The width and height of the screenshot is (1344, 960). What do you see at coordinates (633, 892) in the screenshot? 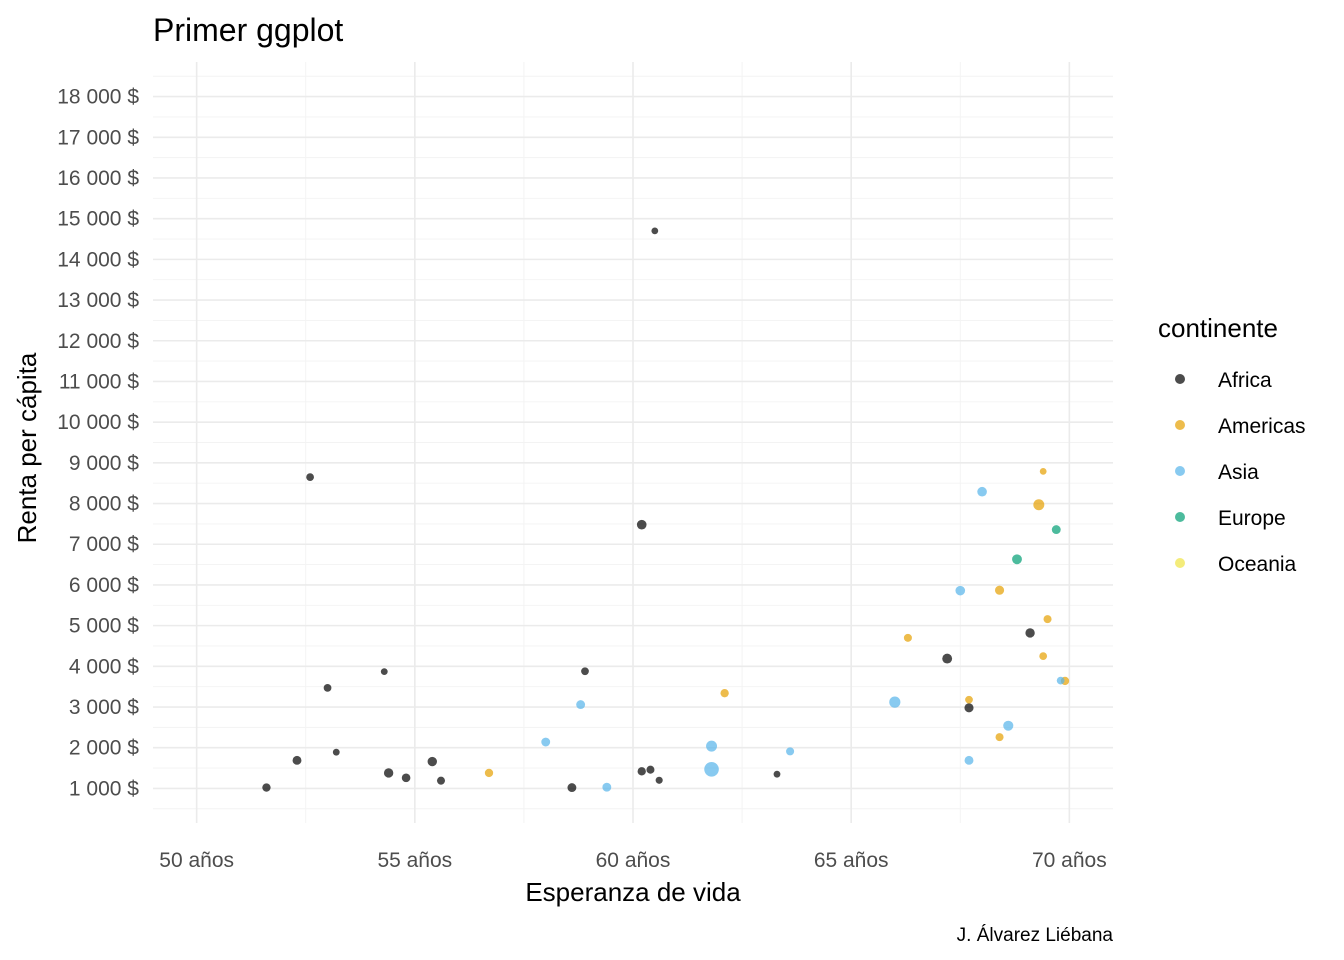
I see `x-axis-title: Esperanza de vida` at bounding box center [633, 892].